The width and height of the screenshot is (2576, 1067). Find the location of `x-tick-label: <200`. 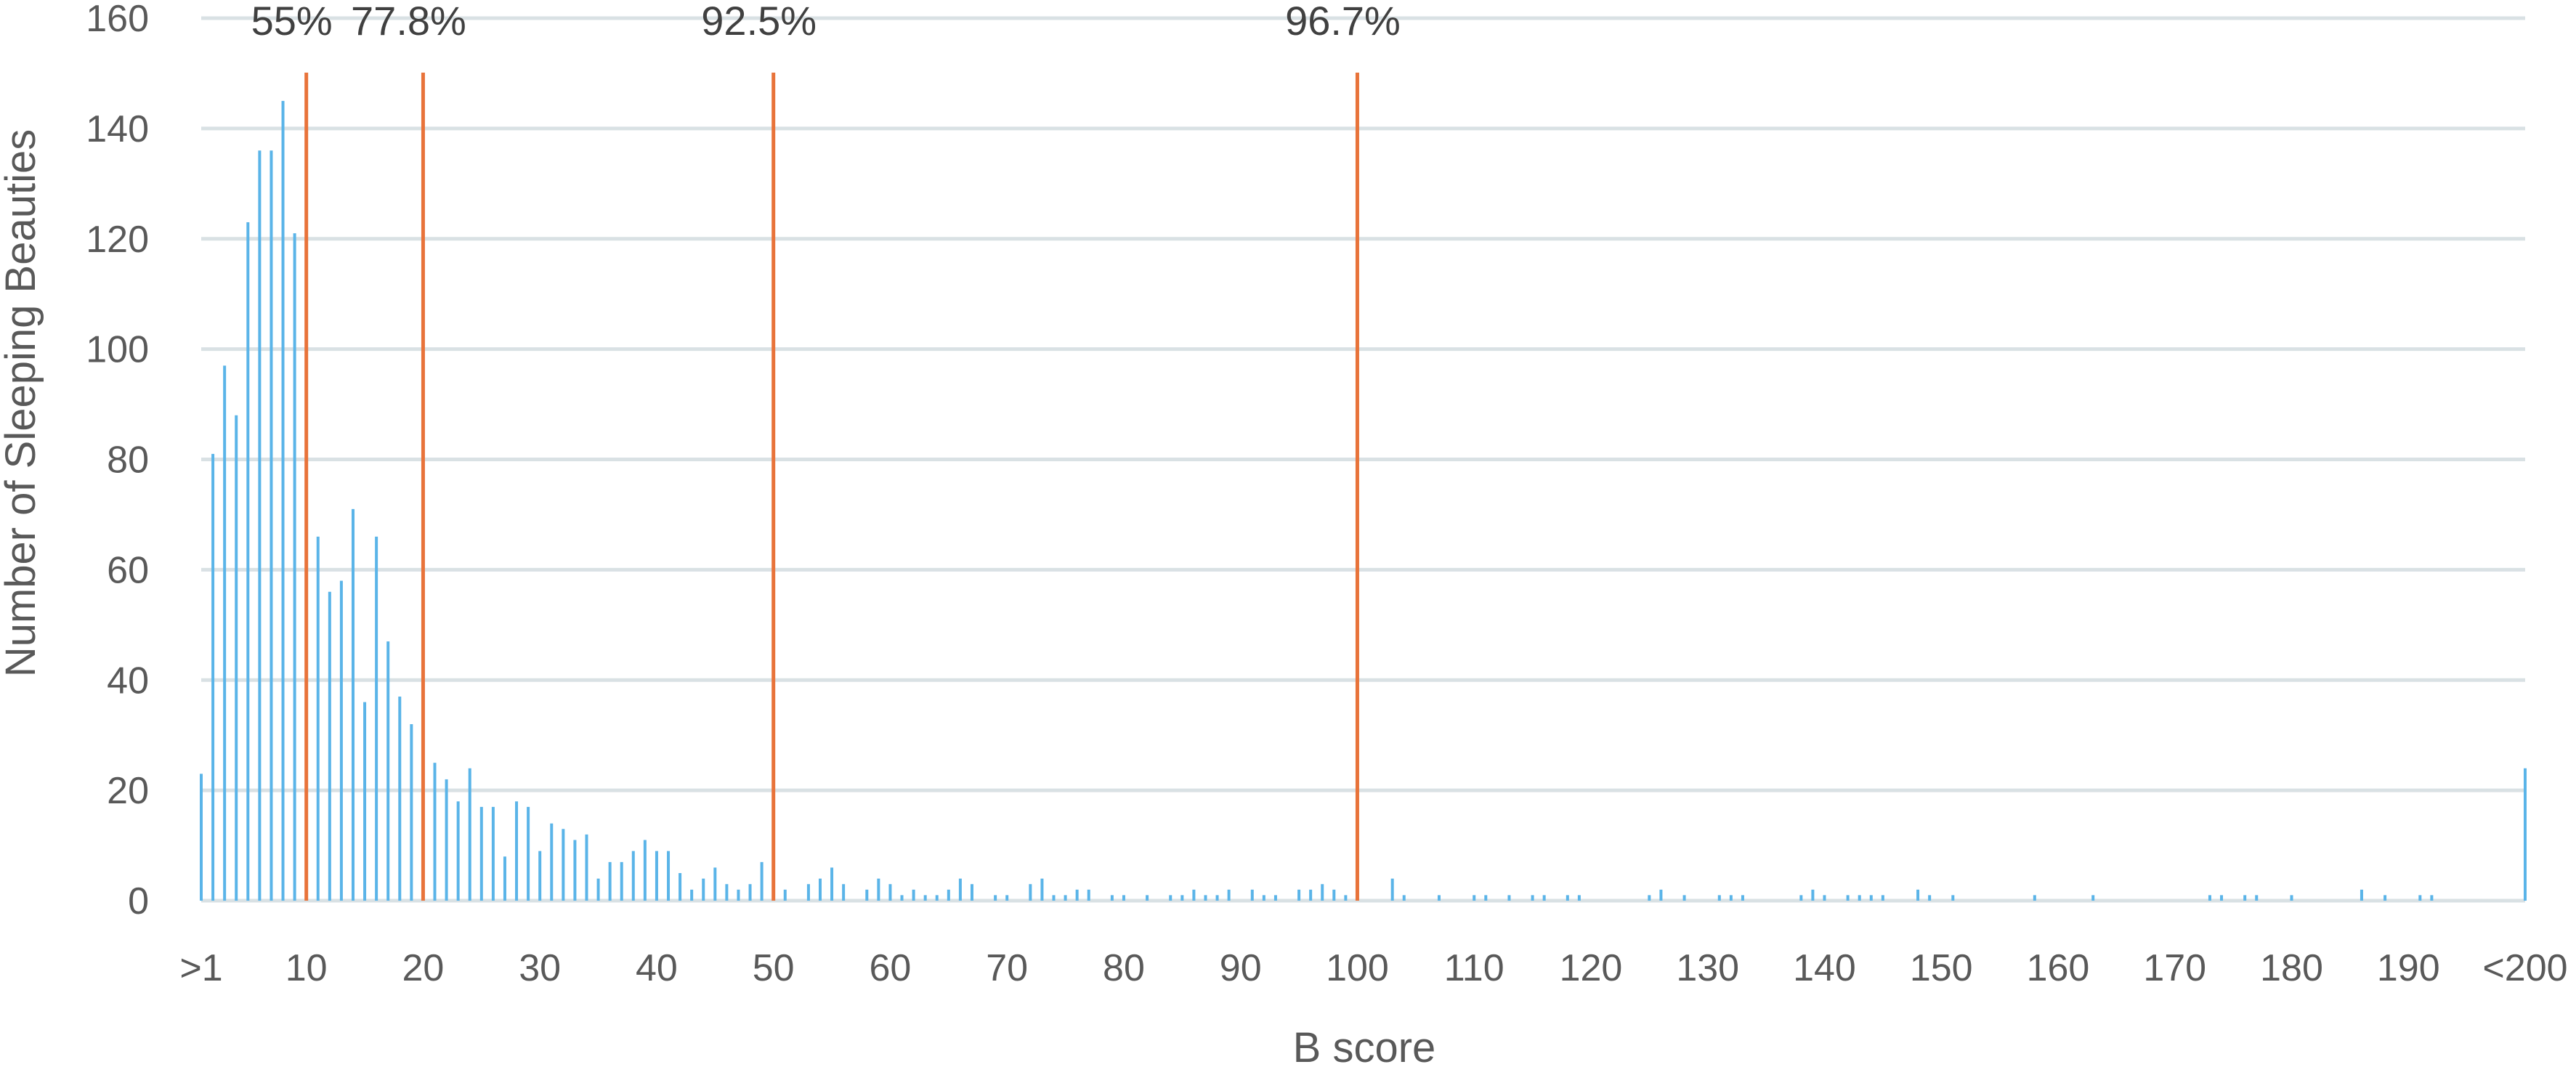

x-tick-label: <200 is located at coordinates (2524, 968).